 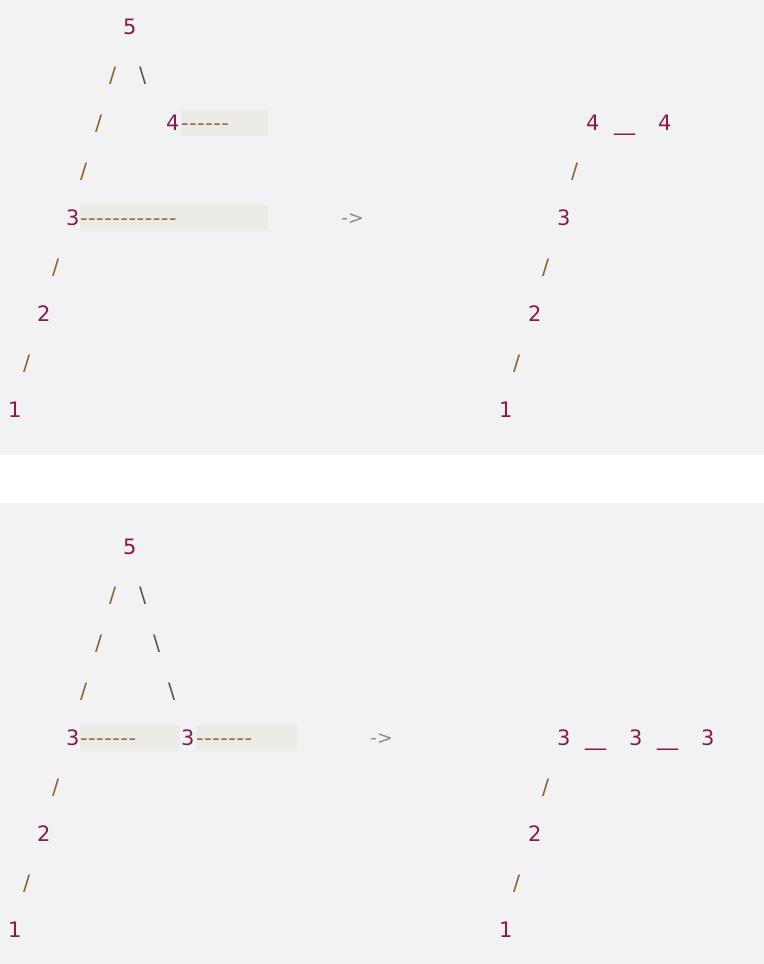 What do you see at coordinates (224, 123) in the screenshot?
I see `dash-line: ------` at bounding box center [224, 123].